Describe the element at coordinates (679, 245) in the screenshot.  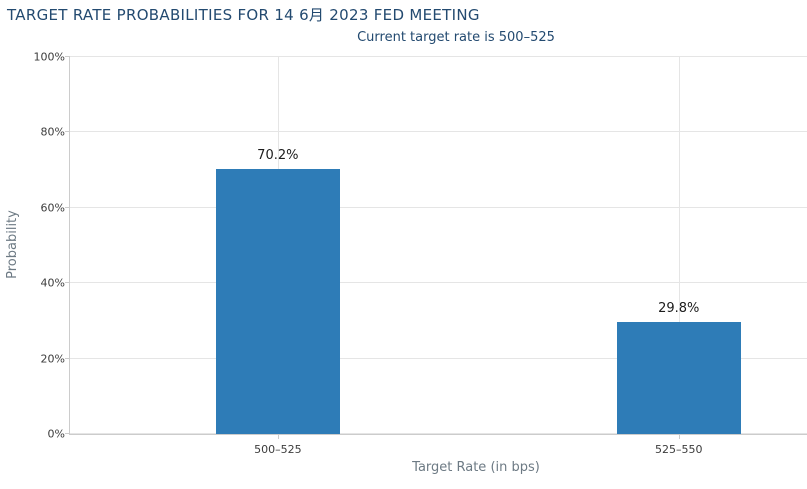
I see `v-gridline` at that location.